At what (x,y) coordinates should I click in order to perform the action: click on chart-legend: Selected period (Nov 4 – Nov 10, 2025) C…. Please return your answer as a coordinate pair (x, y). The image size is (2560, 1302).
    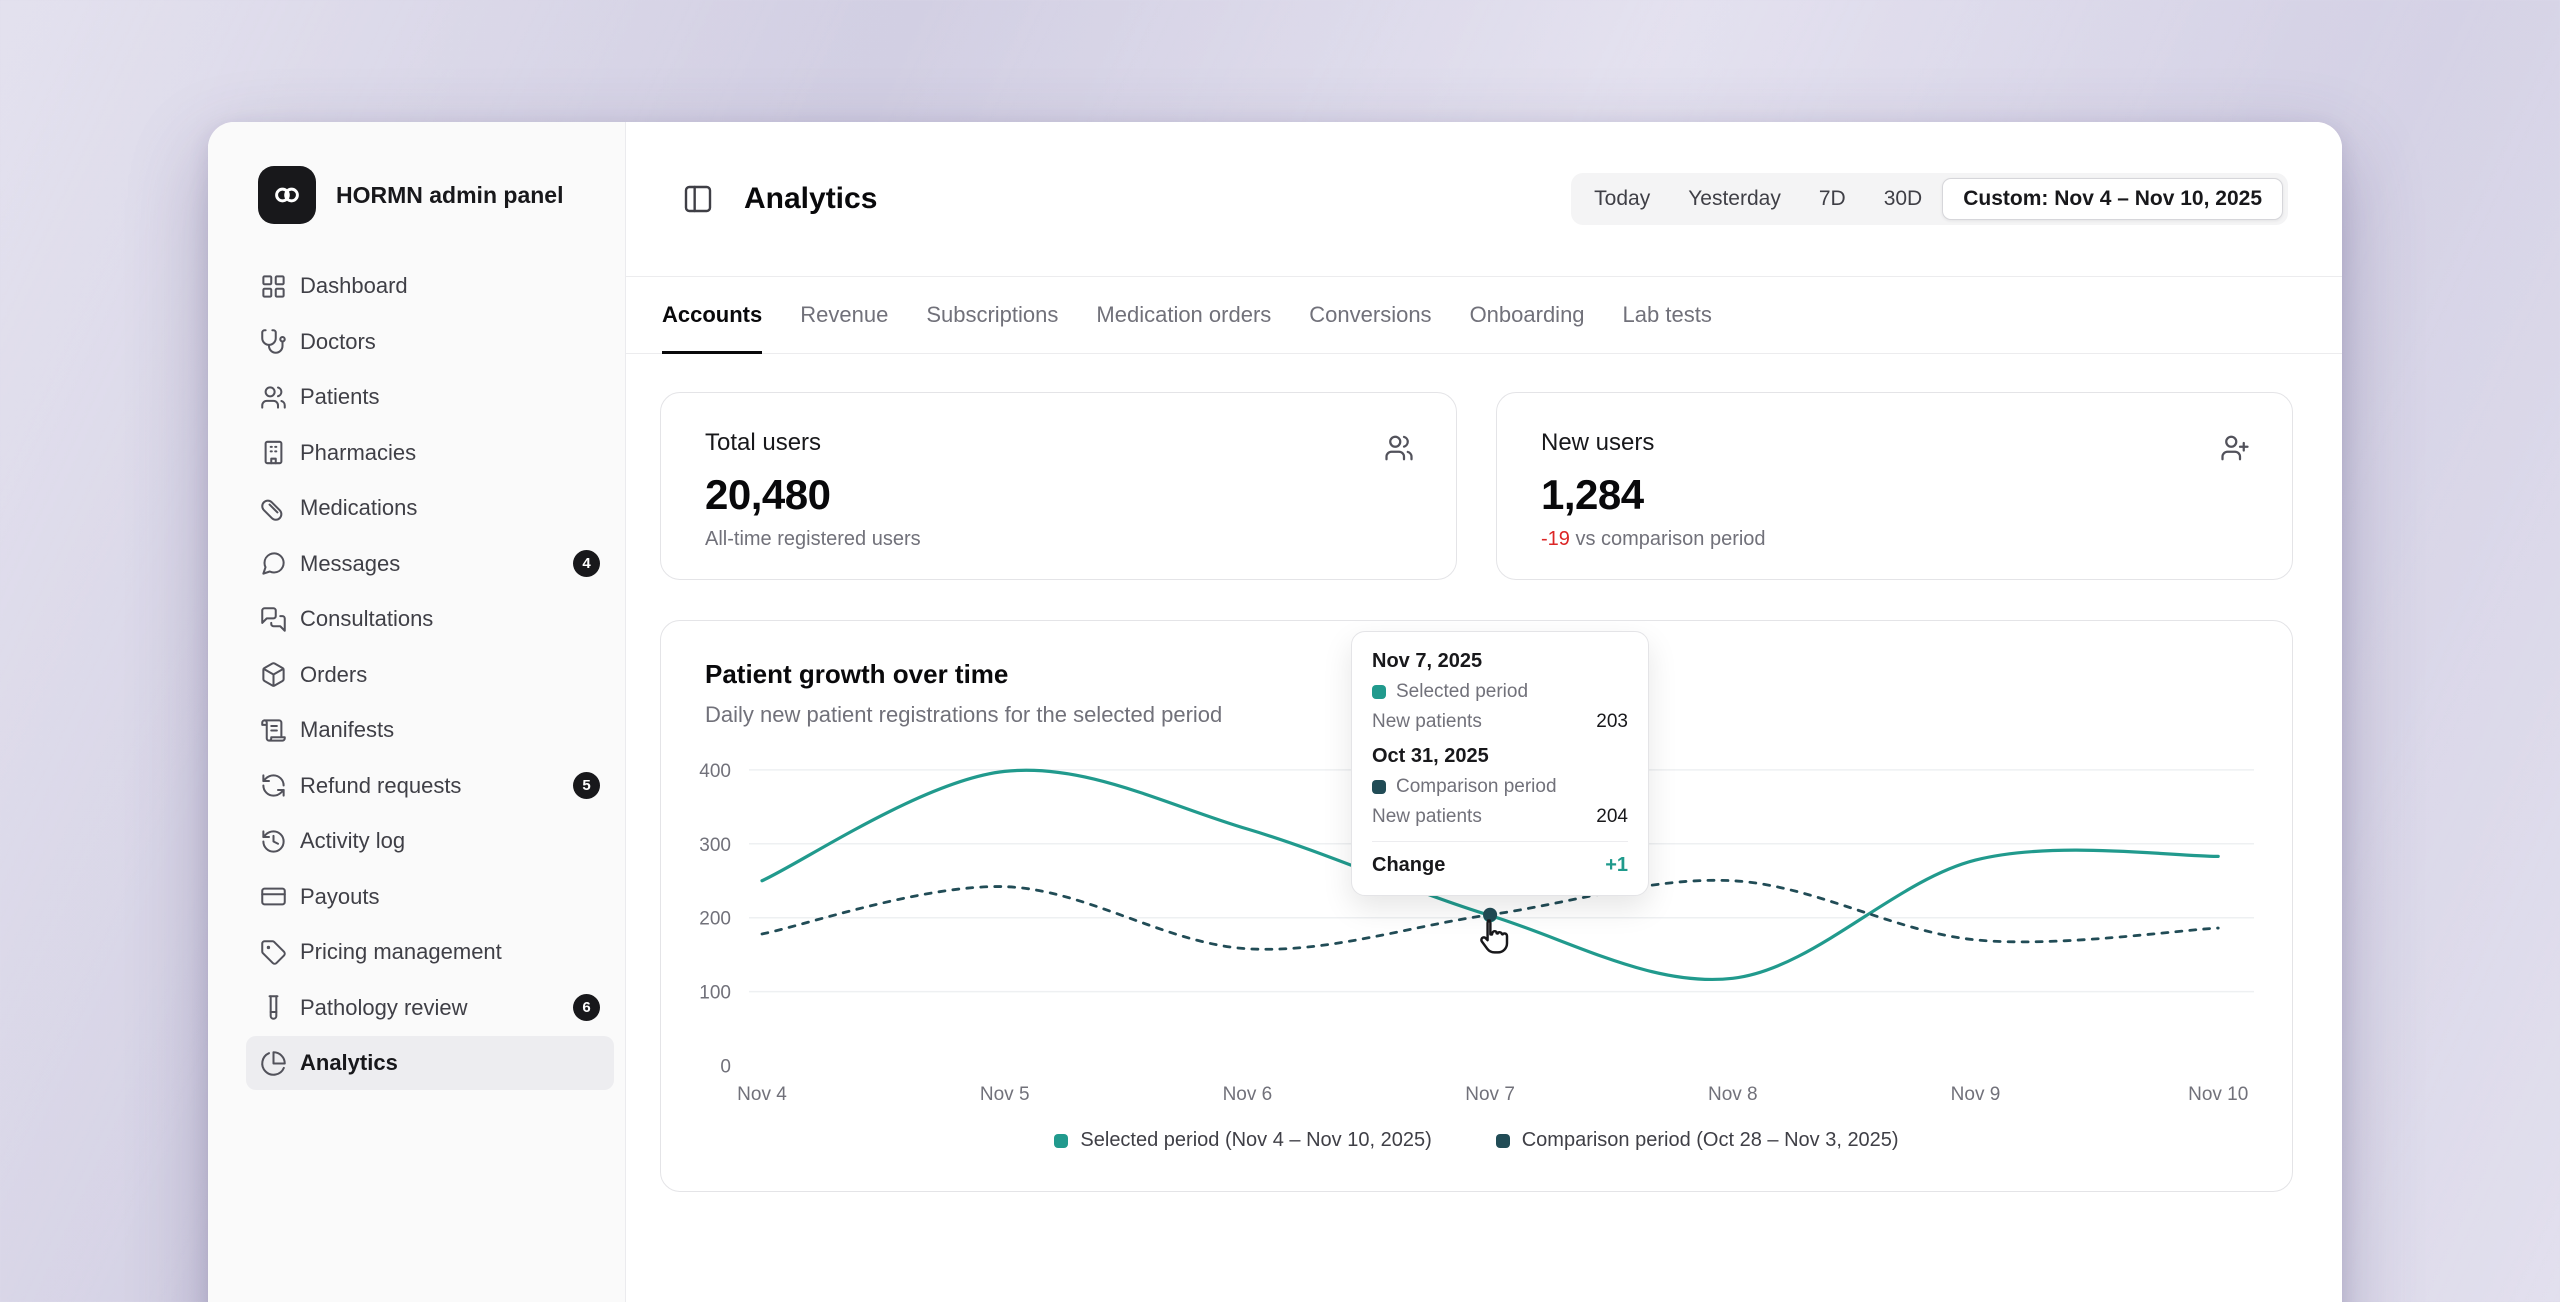
    Looking at the image, I should click on (1476, 1140).